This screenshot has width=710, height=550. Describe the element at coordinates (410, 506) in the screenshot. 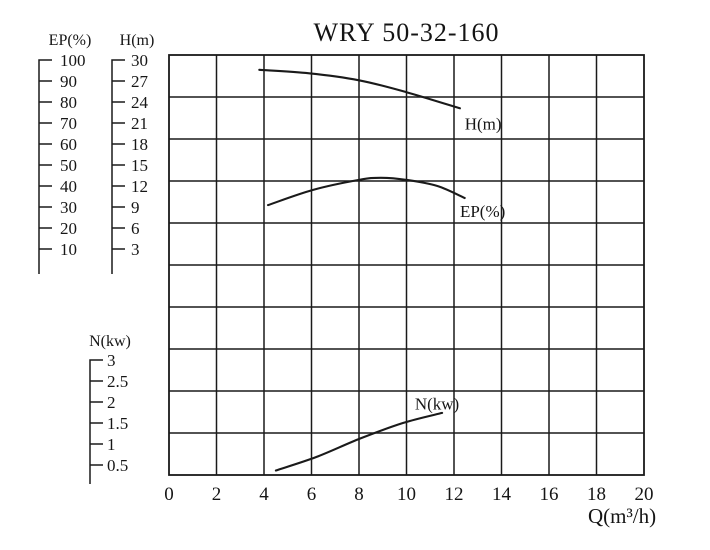

I see `x-axis: 0 2 4 6 8 10 12 14 16 18 20Q(m³/h)` at that location.